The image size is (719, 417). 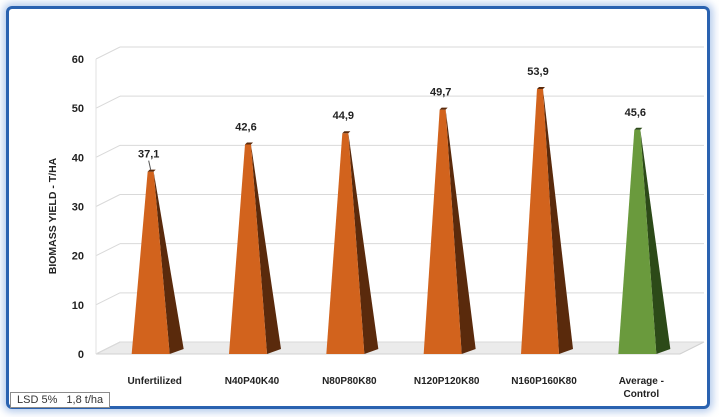 What do you see at coordinates (148, 155) in the screenshot?
I see `data-label: 37,1` at bounding box center [148, 155].